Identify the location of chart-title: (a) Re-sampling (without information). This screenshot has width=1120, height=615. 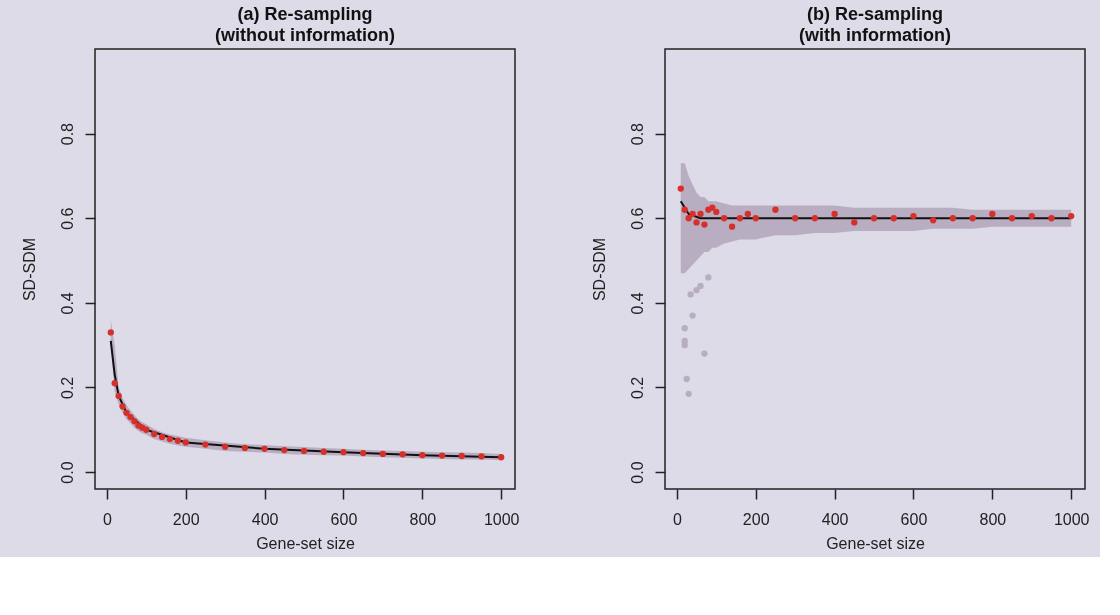
(305, 24).